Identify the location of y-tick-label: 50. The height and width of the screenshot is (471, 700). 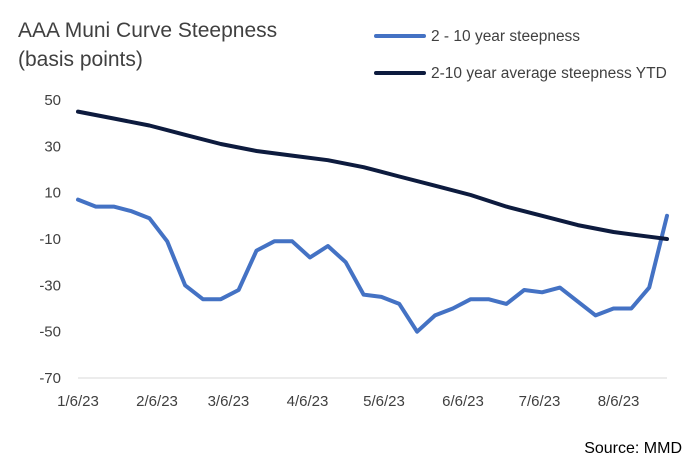
(52, 100).